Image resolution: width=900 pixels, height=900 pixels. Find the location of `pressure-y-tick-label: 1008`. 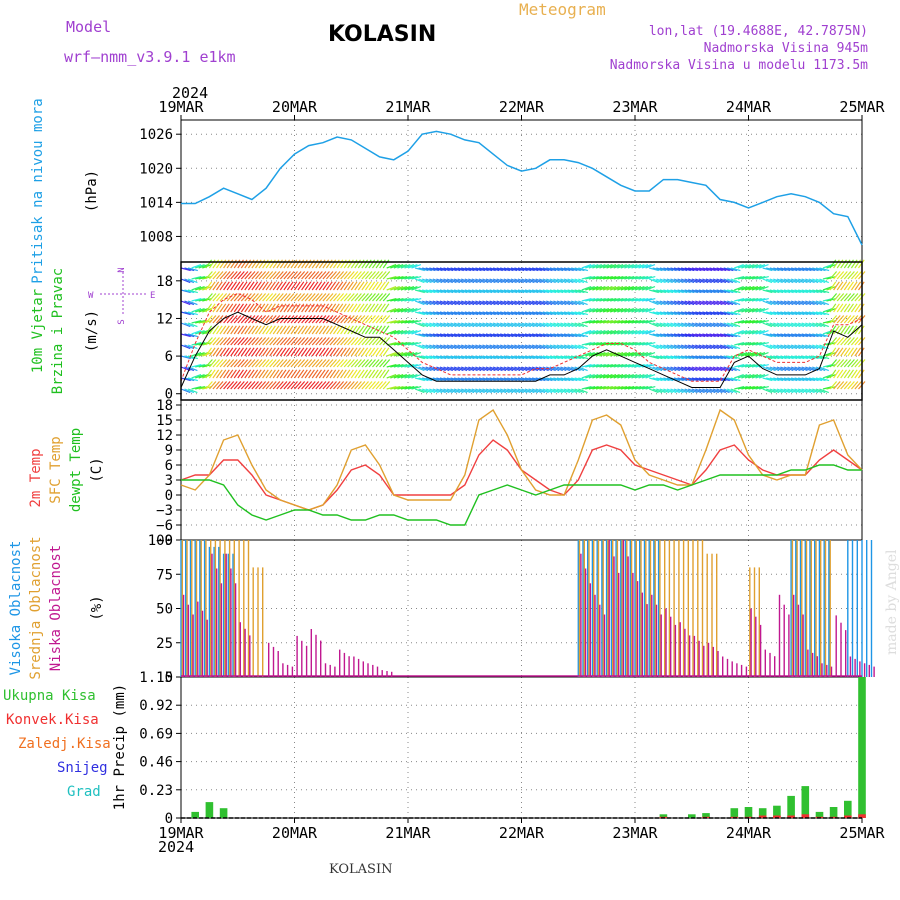

pressure-y-tick-label: 1008 is located at coordinates (156, 237).